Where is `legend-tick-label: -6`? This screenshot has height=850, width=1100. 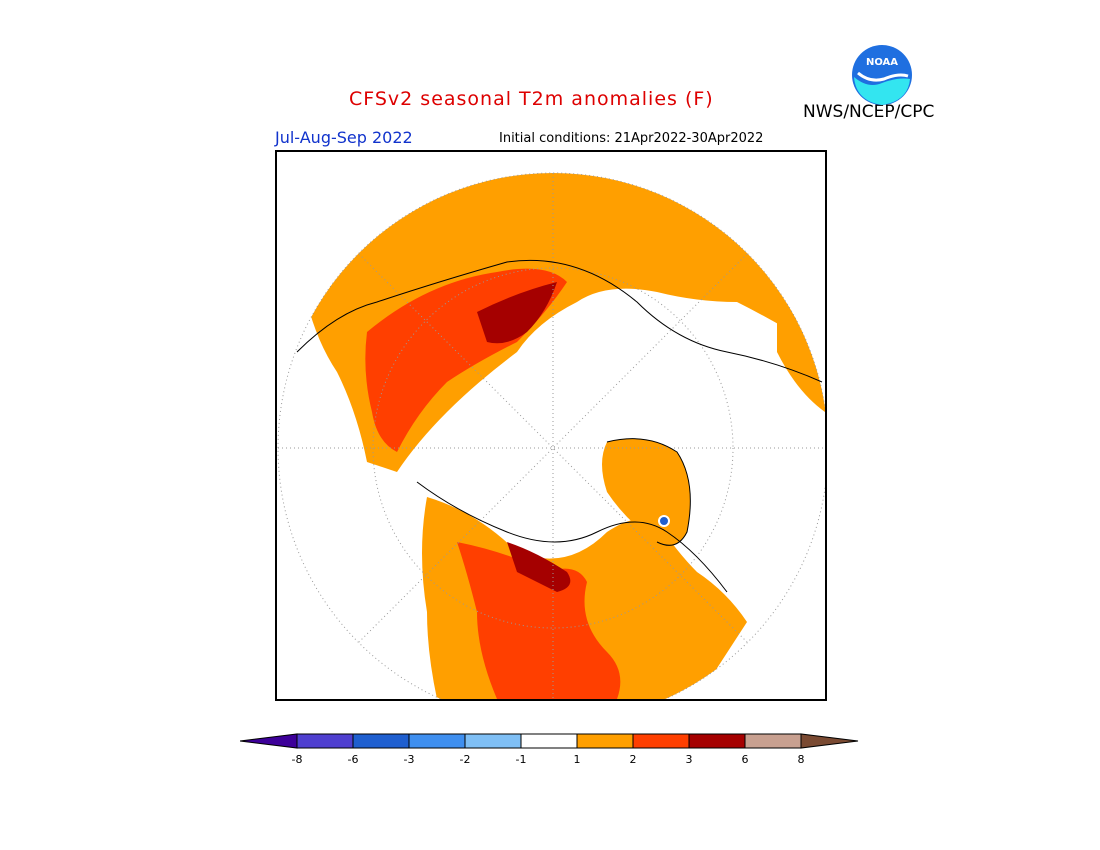 legend-tick-label: -6 is located at coordinates (353, 759).